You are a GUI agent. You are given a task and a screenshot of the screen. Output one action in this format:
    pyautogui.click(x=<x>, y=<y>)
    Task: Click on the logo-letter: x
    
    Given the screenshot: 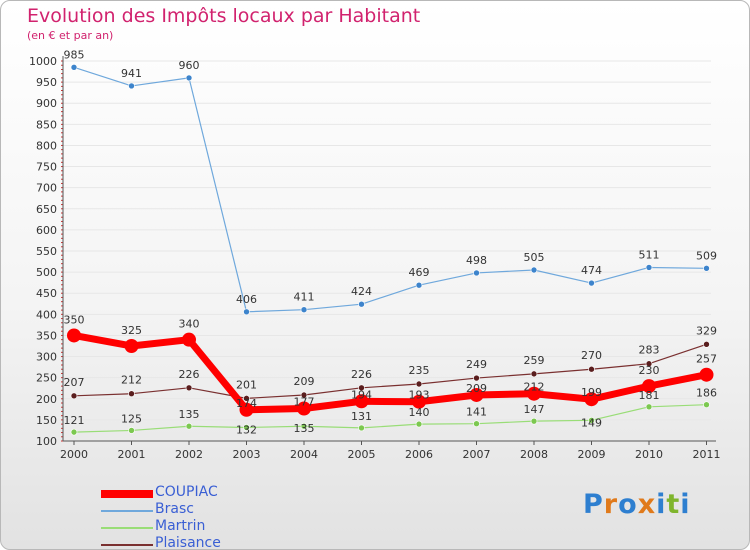 What is the action you would take?
    pyautogui.click(x=647, y=504)
    